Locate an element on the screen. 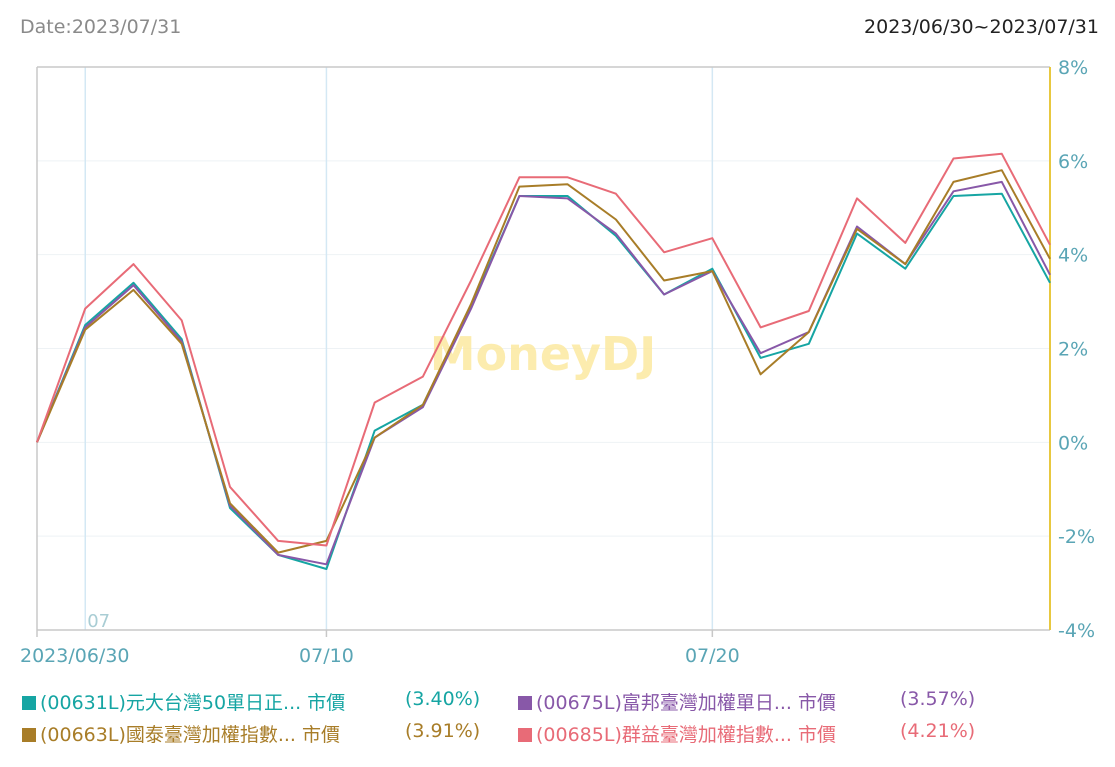 This screenshot has width=1115, height=767. y-tick-label: 4% is located at coordinates (1073, 256).